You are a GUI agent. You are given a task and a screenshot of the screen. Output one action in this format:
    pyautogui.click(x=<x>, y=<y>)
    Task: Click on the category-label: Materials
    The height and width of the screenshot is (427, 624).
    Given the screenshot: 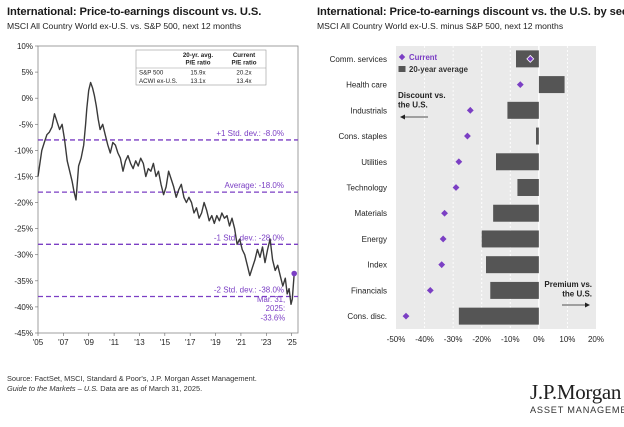 What is the action you would take?
    pyautogui.click(x=371, y=213)
    